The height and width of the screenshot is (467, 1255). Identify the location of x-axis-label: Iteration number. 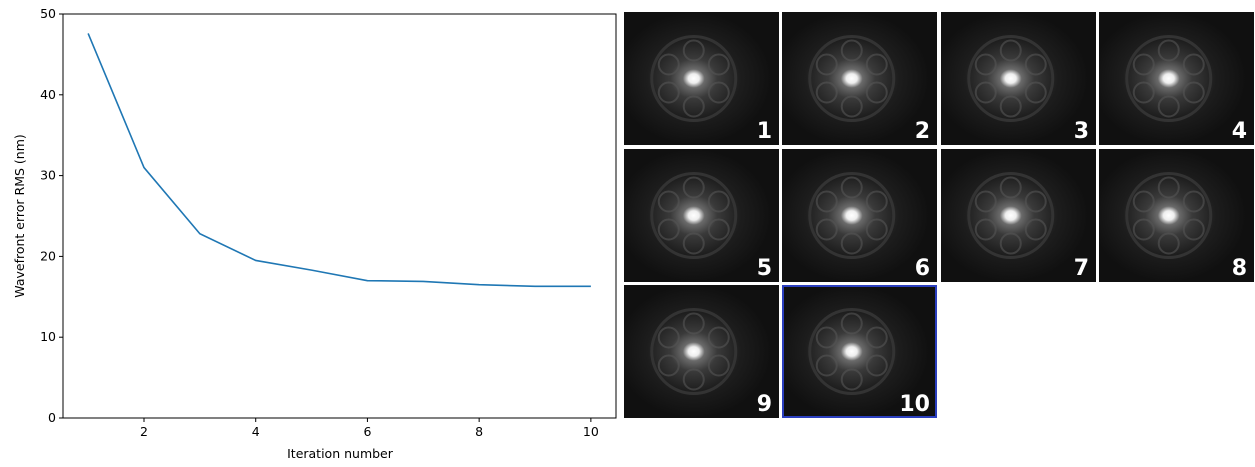
(340, 453).